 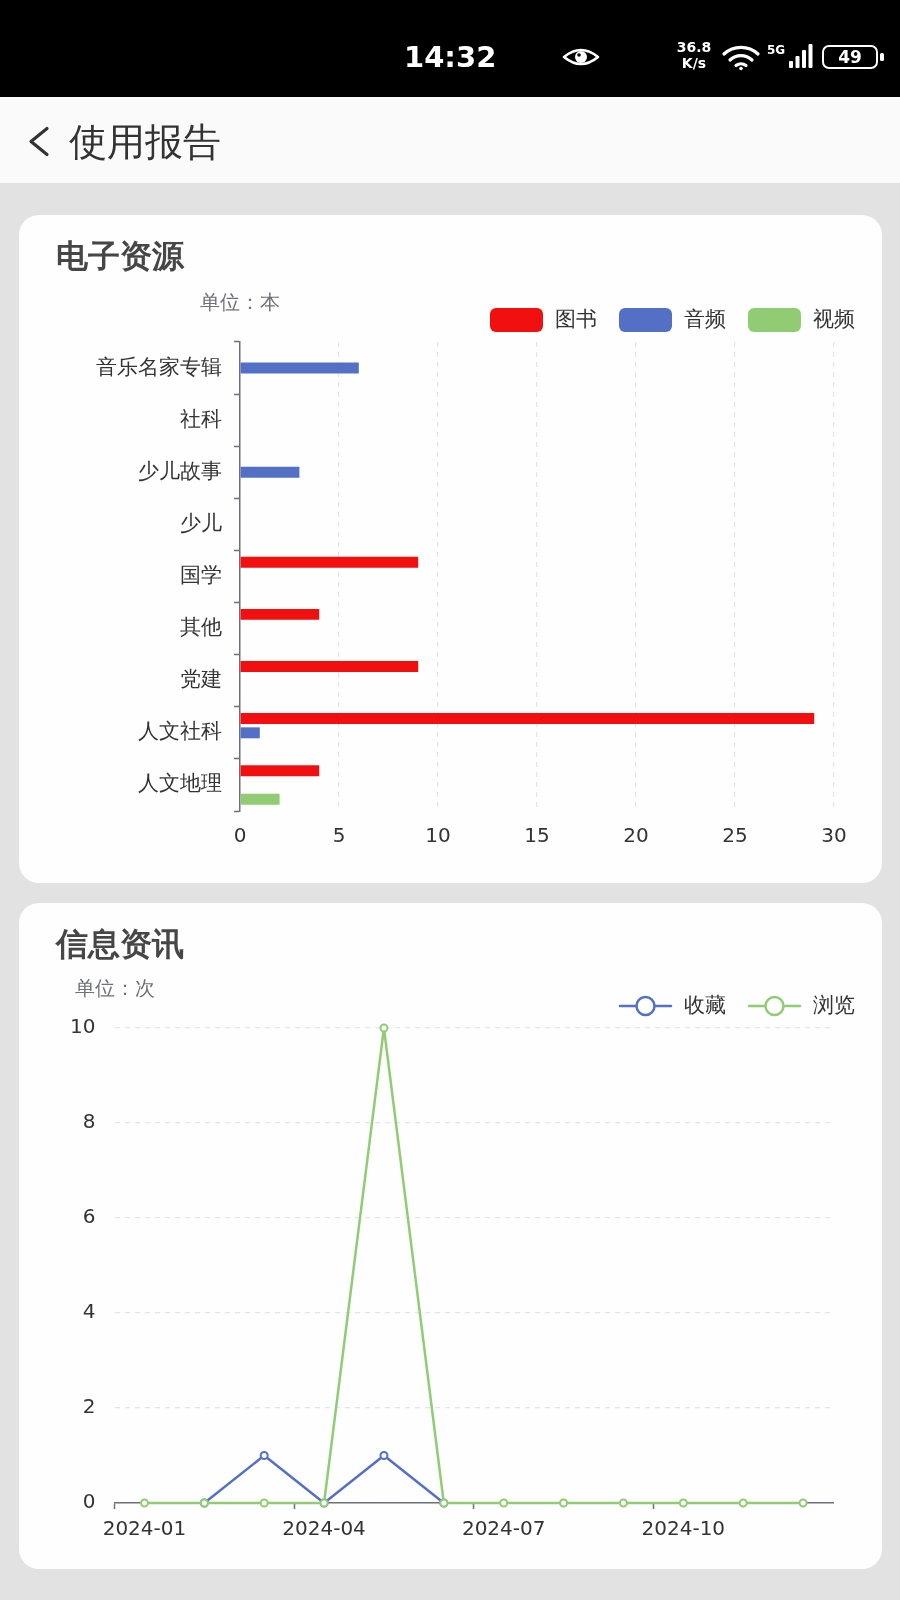 What do you see at coordinates (240, 302) in the screenshot?
I see `y-axis-title: 单位：本` at bounding box center [240, 302].